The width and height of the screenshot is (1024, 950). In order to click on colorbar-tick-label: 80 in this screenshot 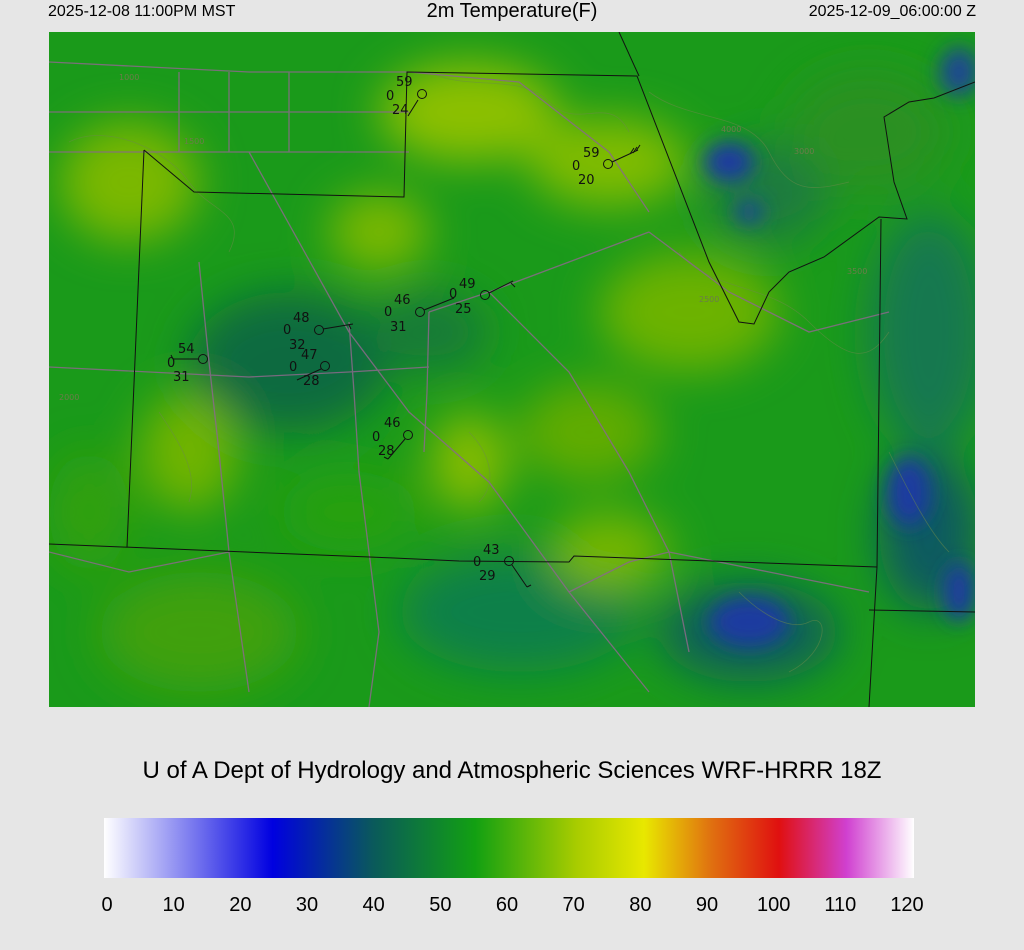, I will do `click(640, 905)`.